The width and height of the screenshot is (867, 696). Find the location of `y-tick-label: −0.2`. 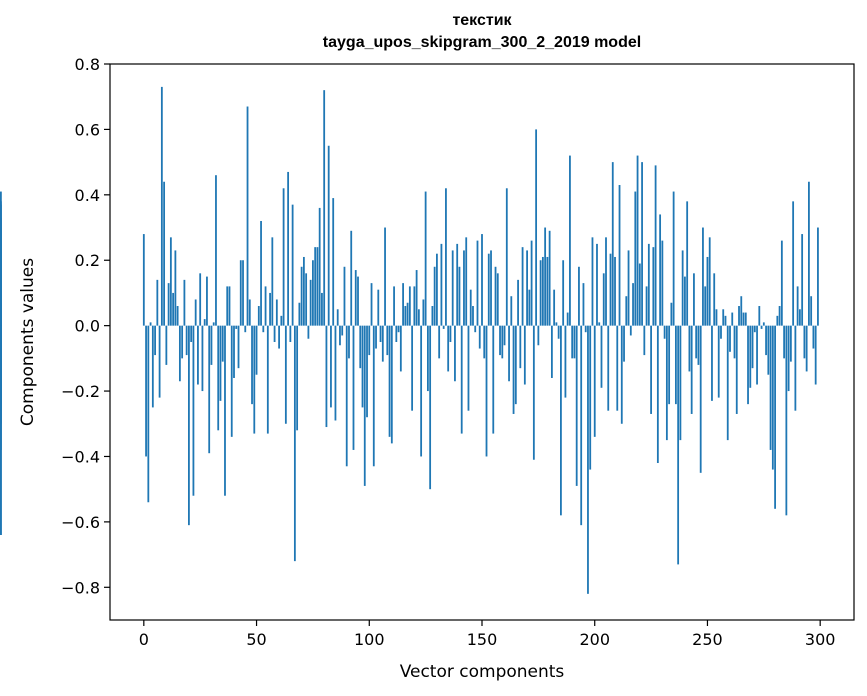

y-tick-label: −0.2 is located at coordinates (80, 391).